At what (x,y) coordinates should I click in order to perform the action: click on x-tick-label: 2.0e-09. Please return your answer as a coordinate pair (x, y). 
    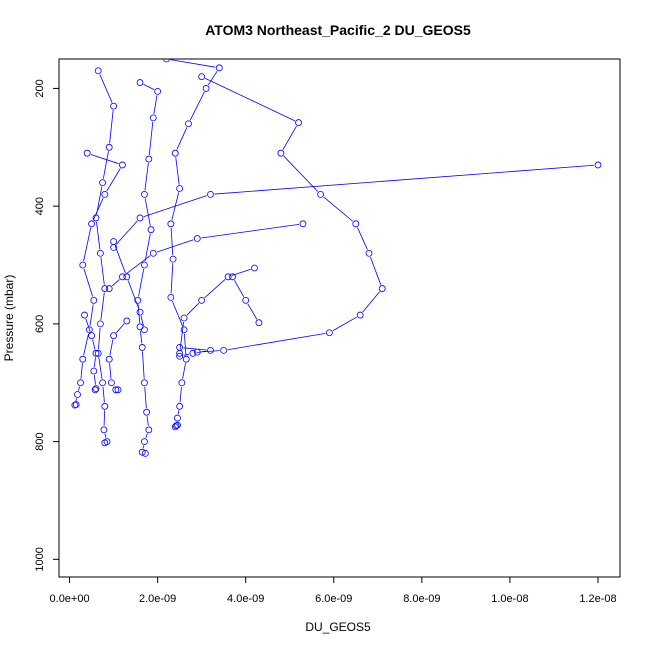
    Looking at the image, I should click on (157, 599).